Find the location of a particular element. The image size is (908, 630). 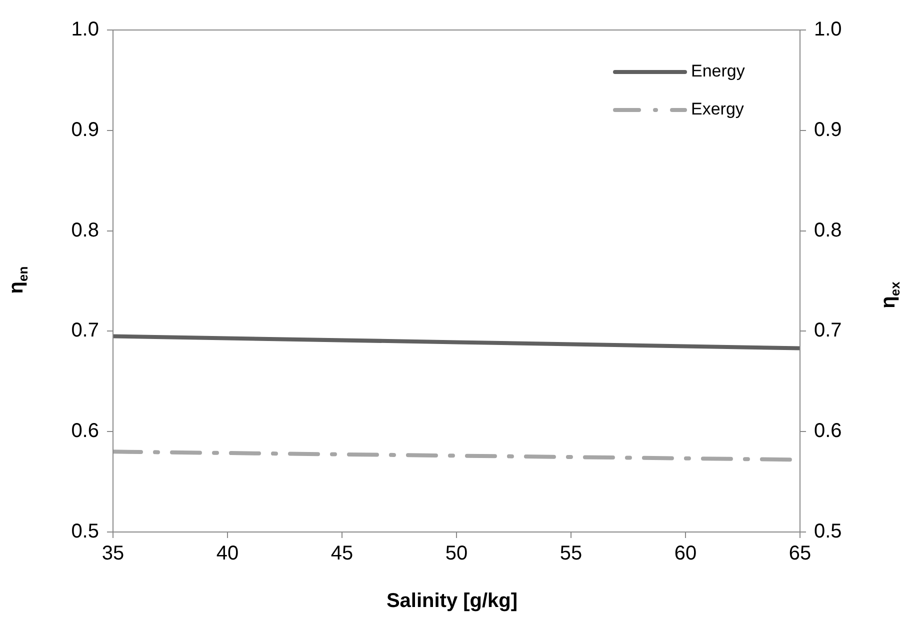

x-tick-label: 45 is located at coordinates (342, 553).